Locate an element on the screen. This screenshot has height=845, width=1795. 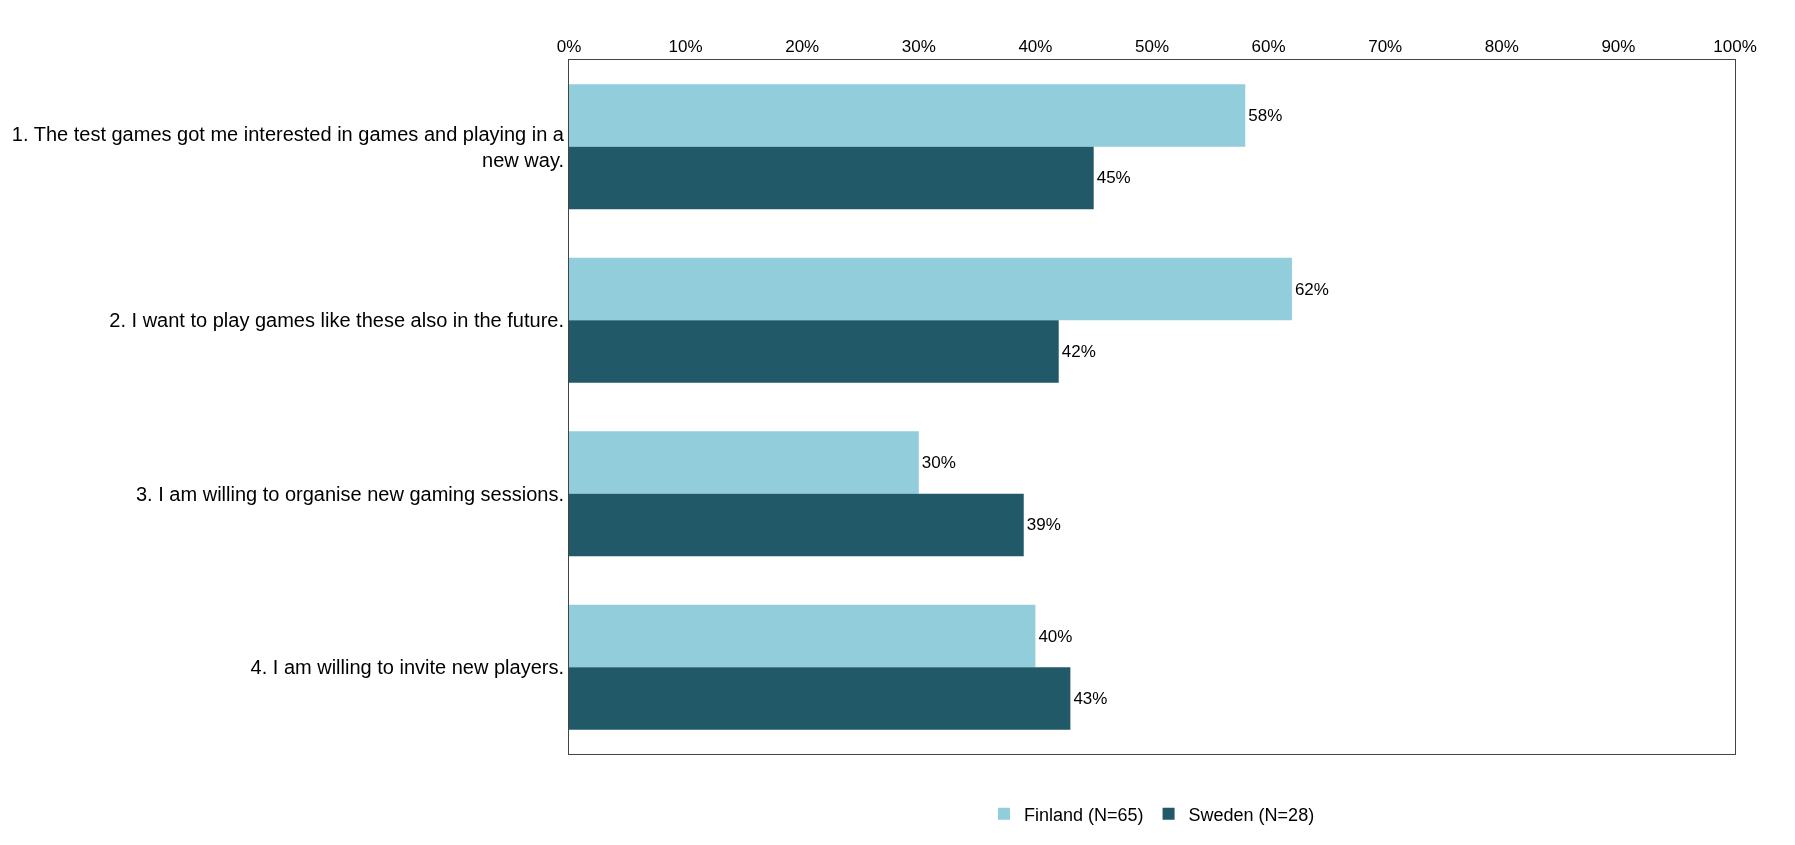
data-label: 42% is located at coordinates (1078, 351).